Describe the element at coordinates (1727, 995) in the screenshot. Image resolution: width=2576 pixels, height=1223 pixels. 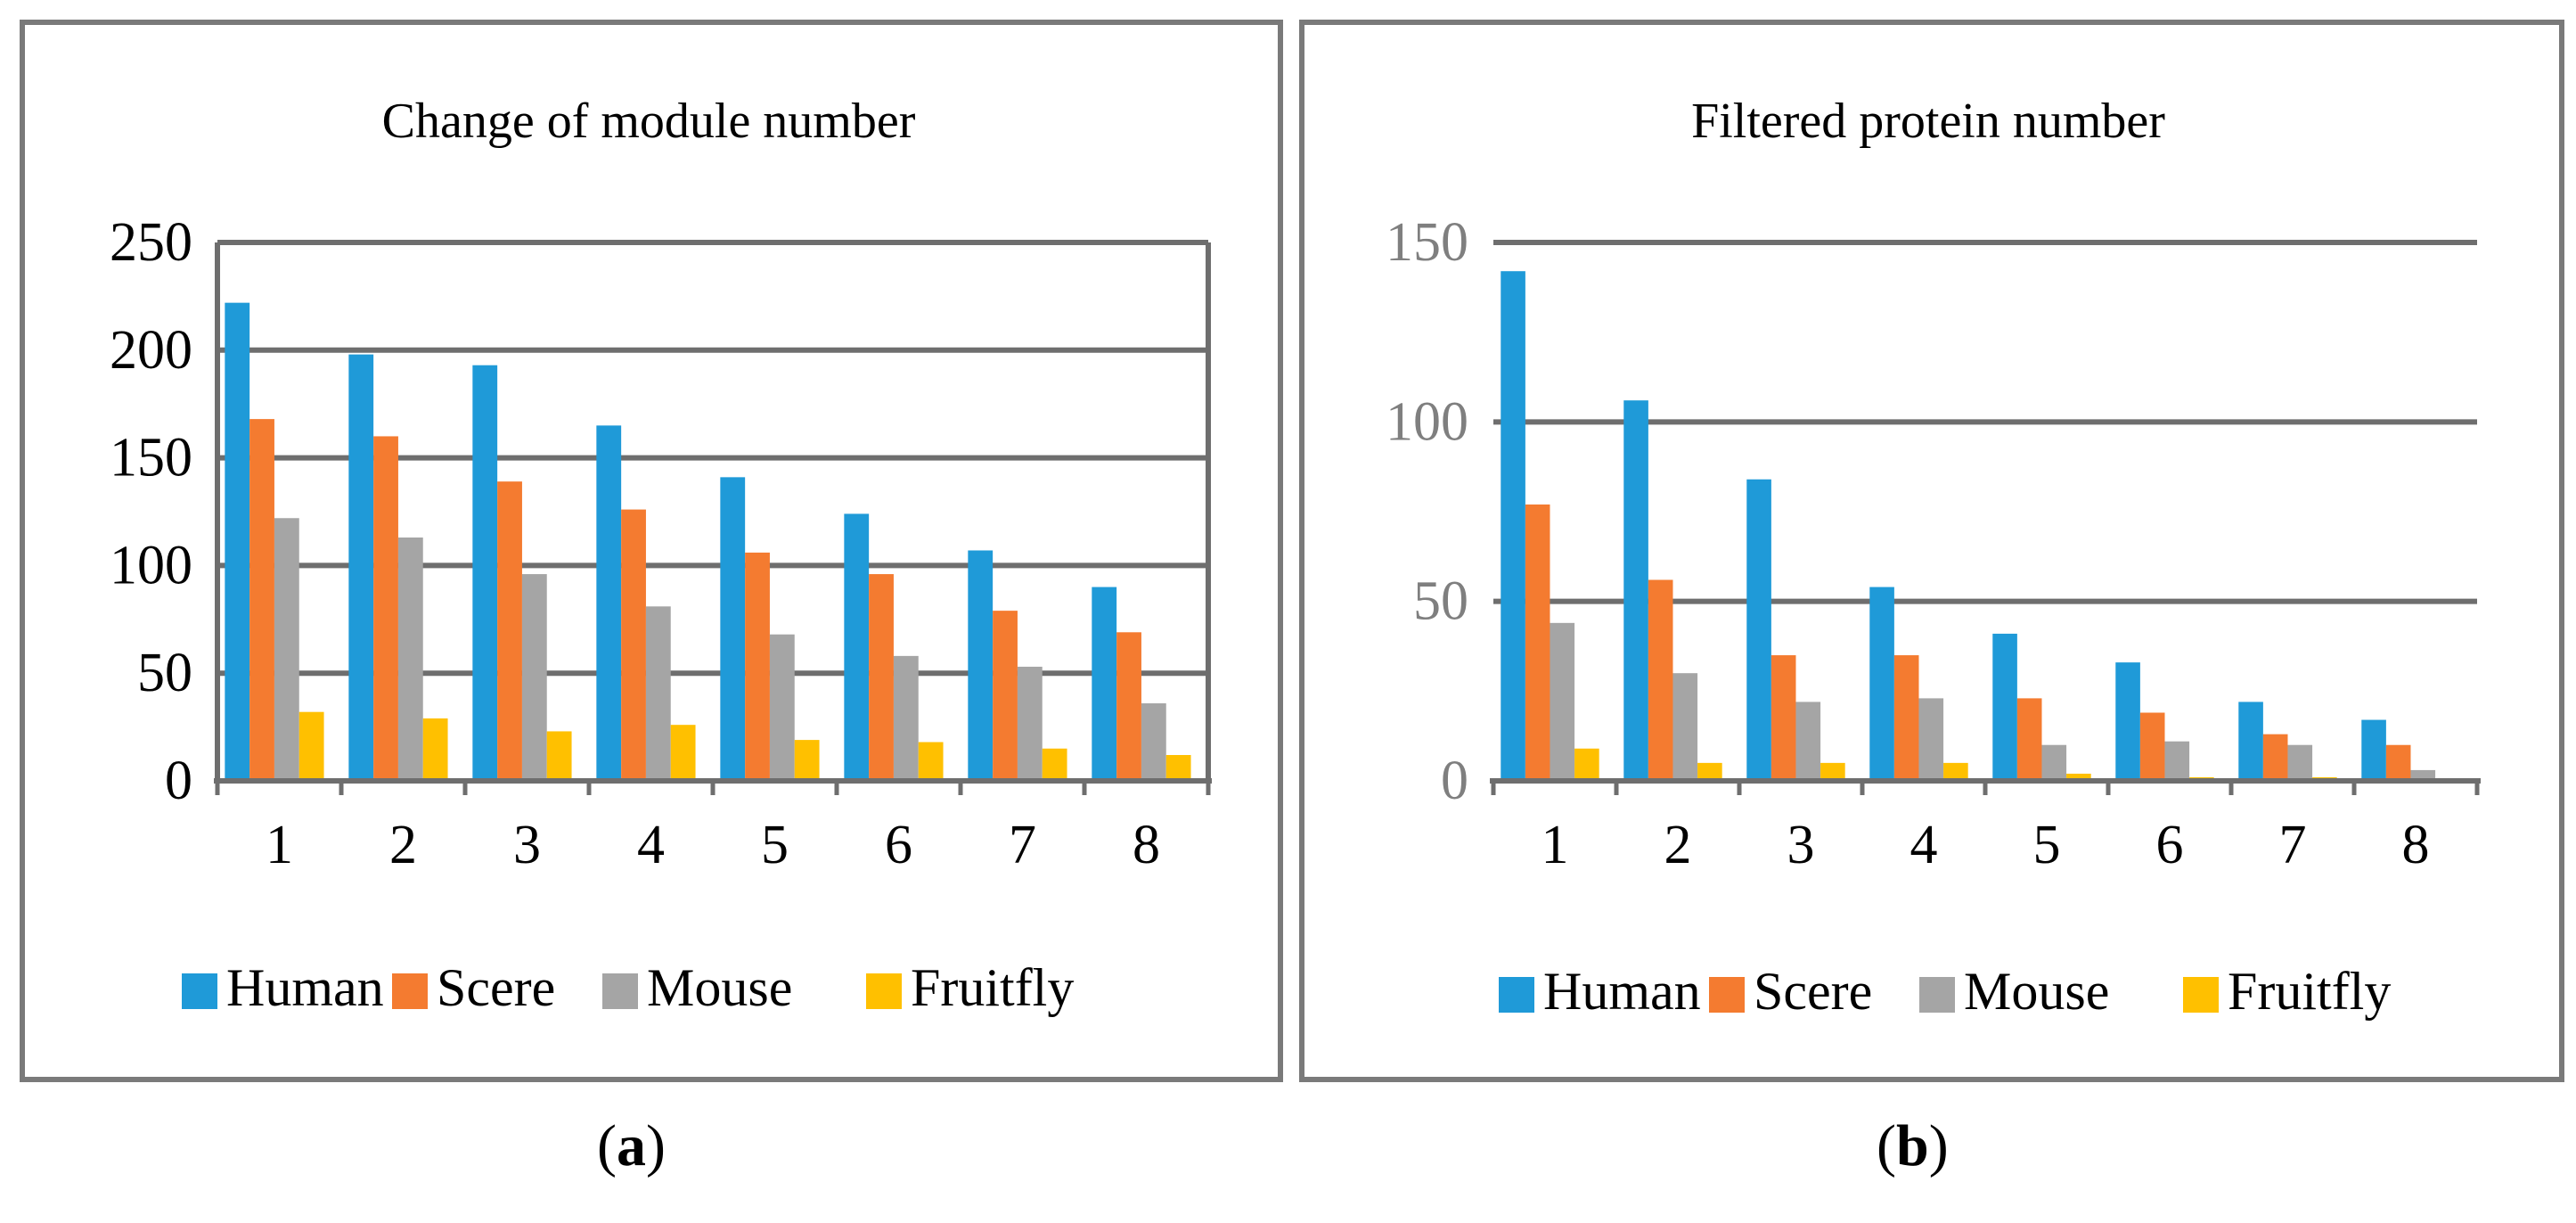
I see `legend-swatch-scere` at that location.